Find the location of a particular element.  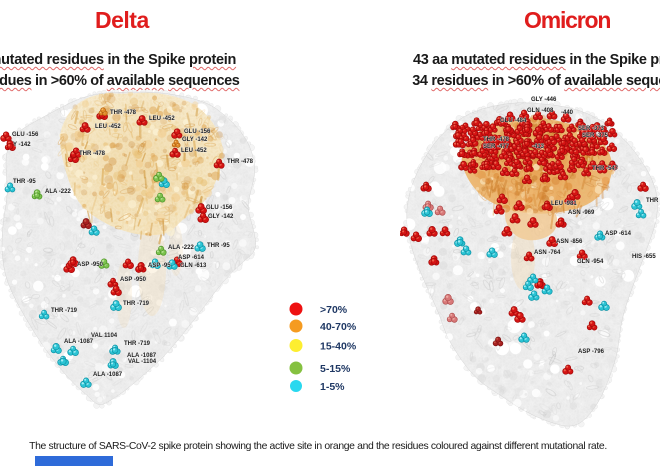

svg-text: 5-15% is located at coordinates (335, 369).